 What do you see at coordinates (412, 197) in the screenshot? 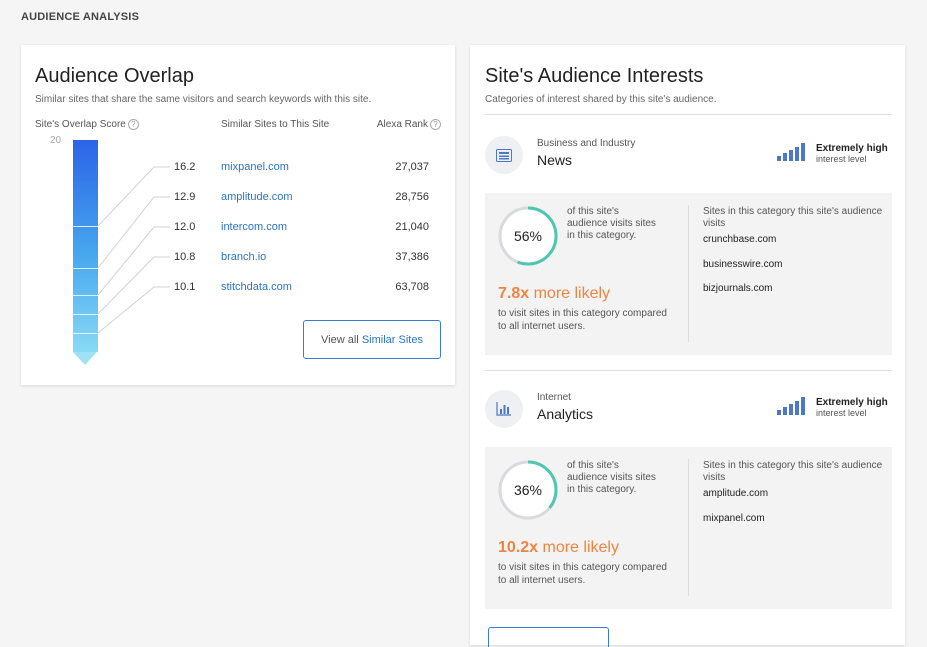
I see `alexa-rank: 28,756` at bounding box center [412, 197].